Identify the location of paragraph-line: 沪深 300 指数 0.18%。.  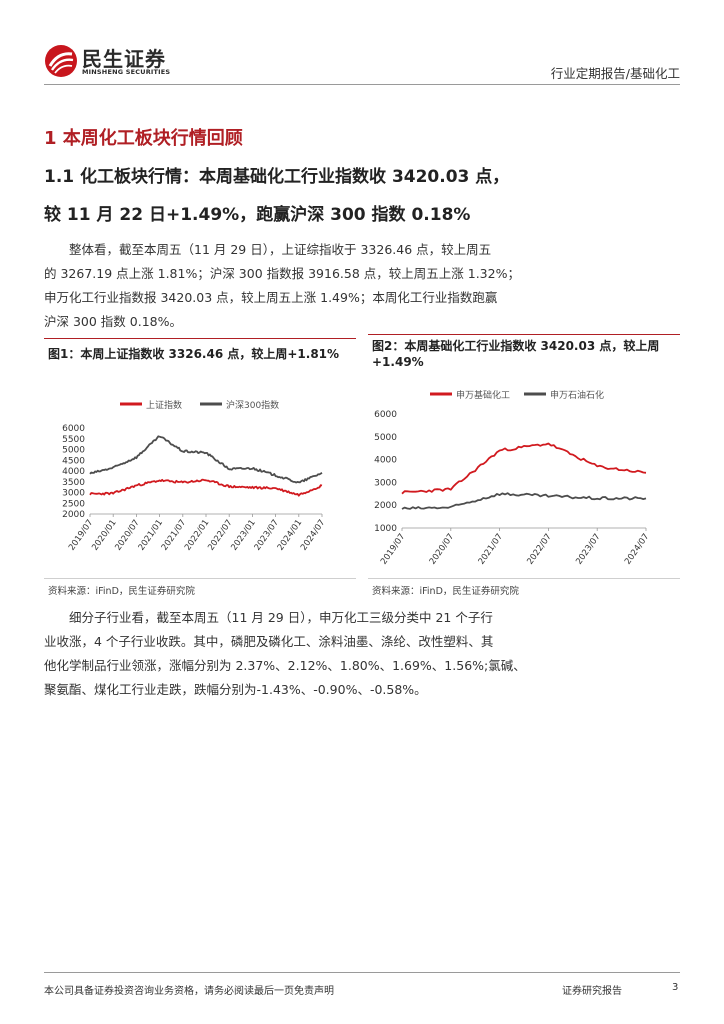
(113, 321).